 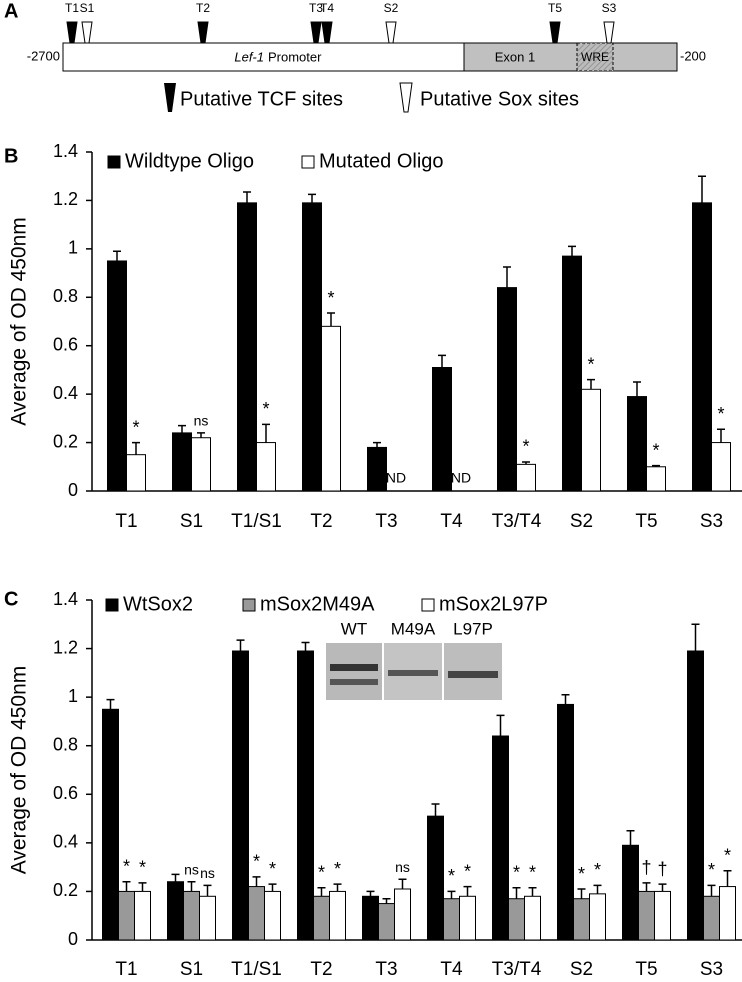 What do you see at coordinates (73, 696) in the screenshot?
I see `y-tick-label: 1` at bounding box center [73, 696].